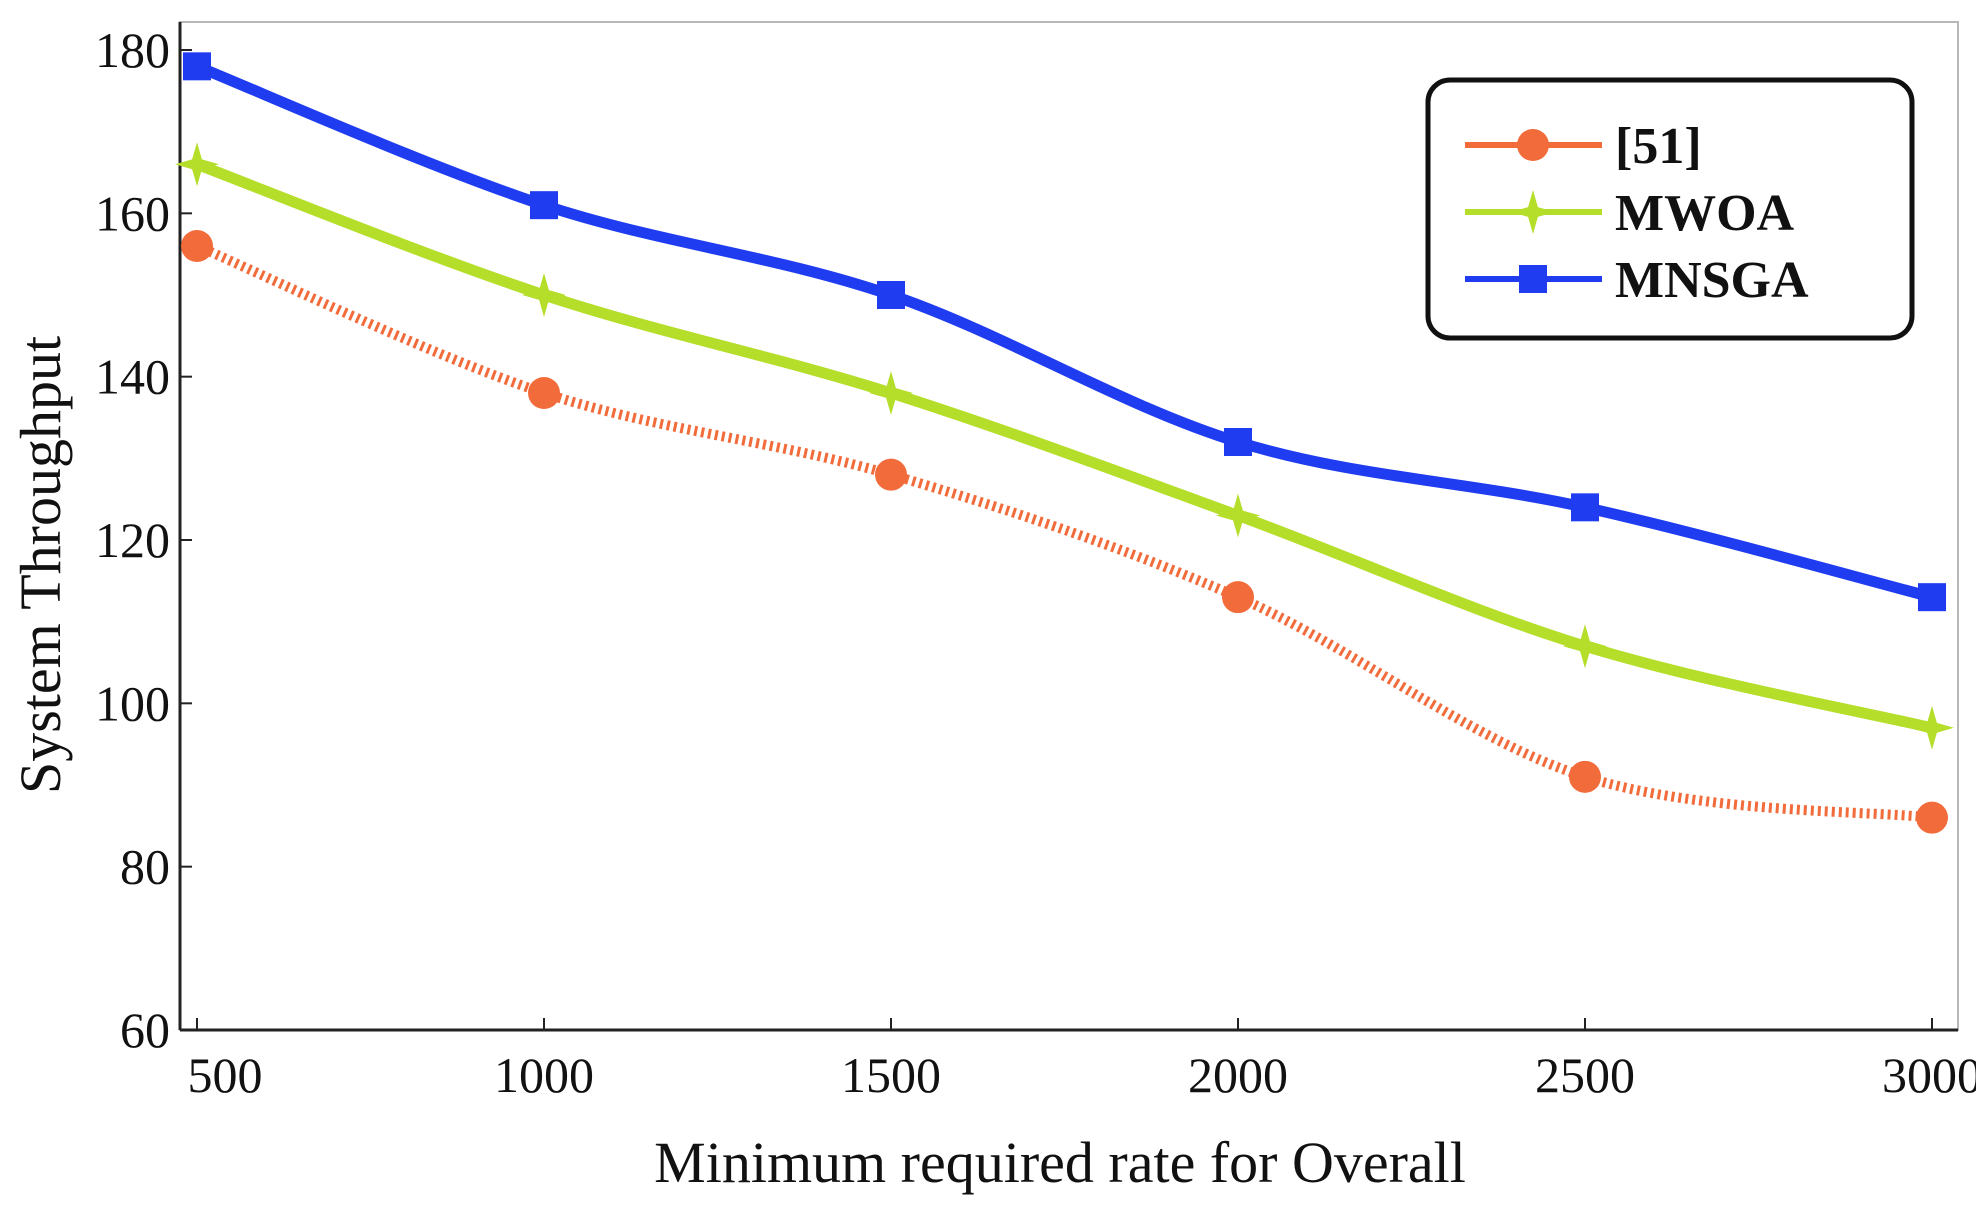 The image size is (1976, 1210). I want to click on y-tick-label: 120, so click(132, 540).